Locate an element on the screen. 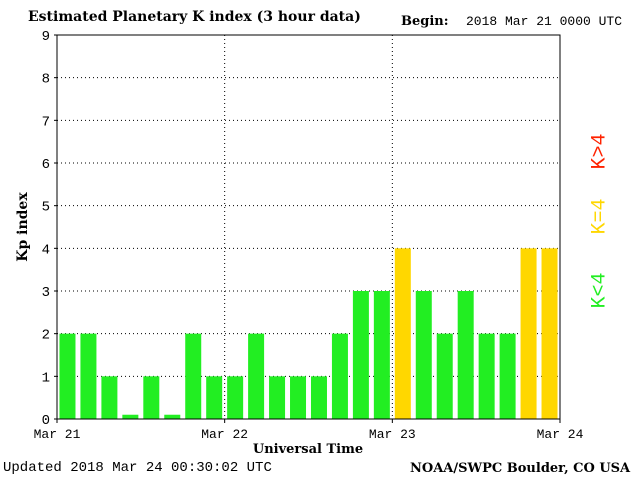 The image size is (640, 480). legend-k-equal: K=4 is located at coordinates (600, 216).